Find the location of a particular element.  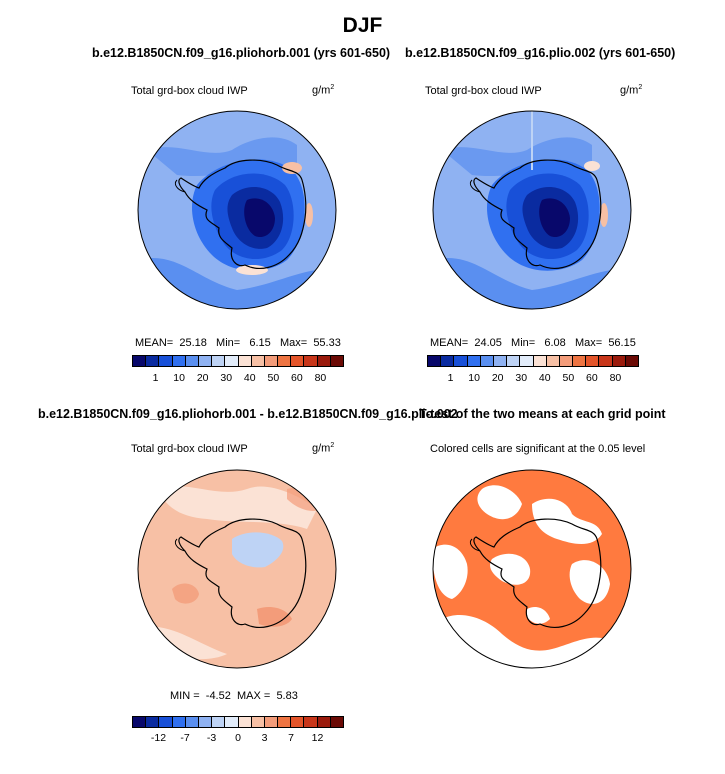

colorbar-tick-label: 0 is located at coordinates (238, 738).